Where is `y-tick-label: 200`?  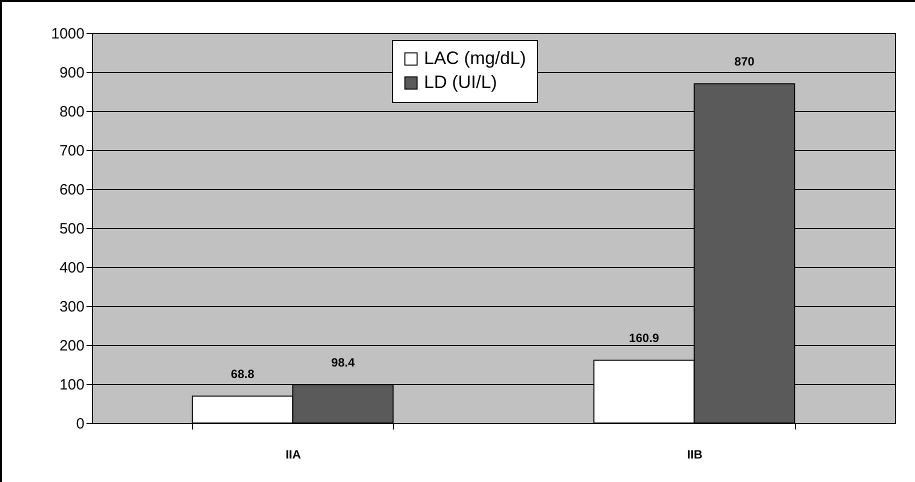 y-tick-label: 200 is located at coordinates (71, 346).